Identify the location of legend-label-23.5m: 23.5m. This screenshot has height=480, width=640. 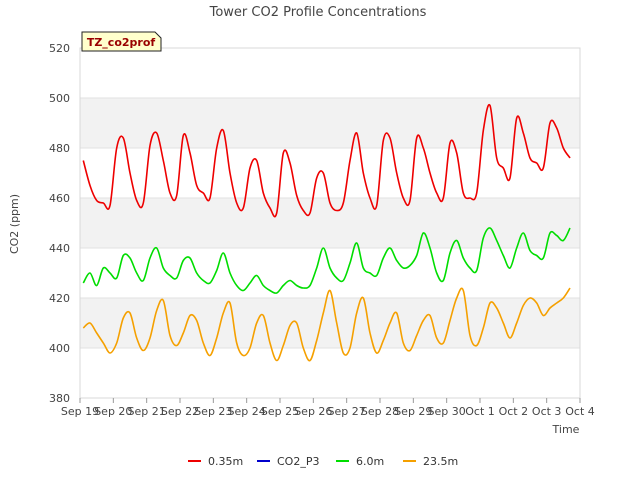
(440, 461).